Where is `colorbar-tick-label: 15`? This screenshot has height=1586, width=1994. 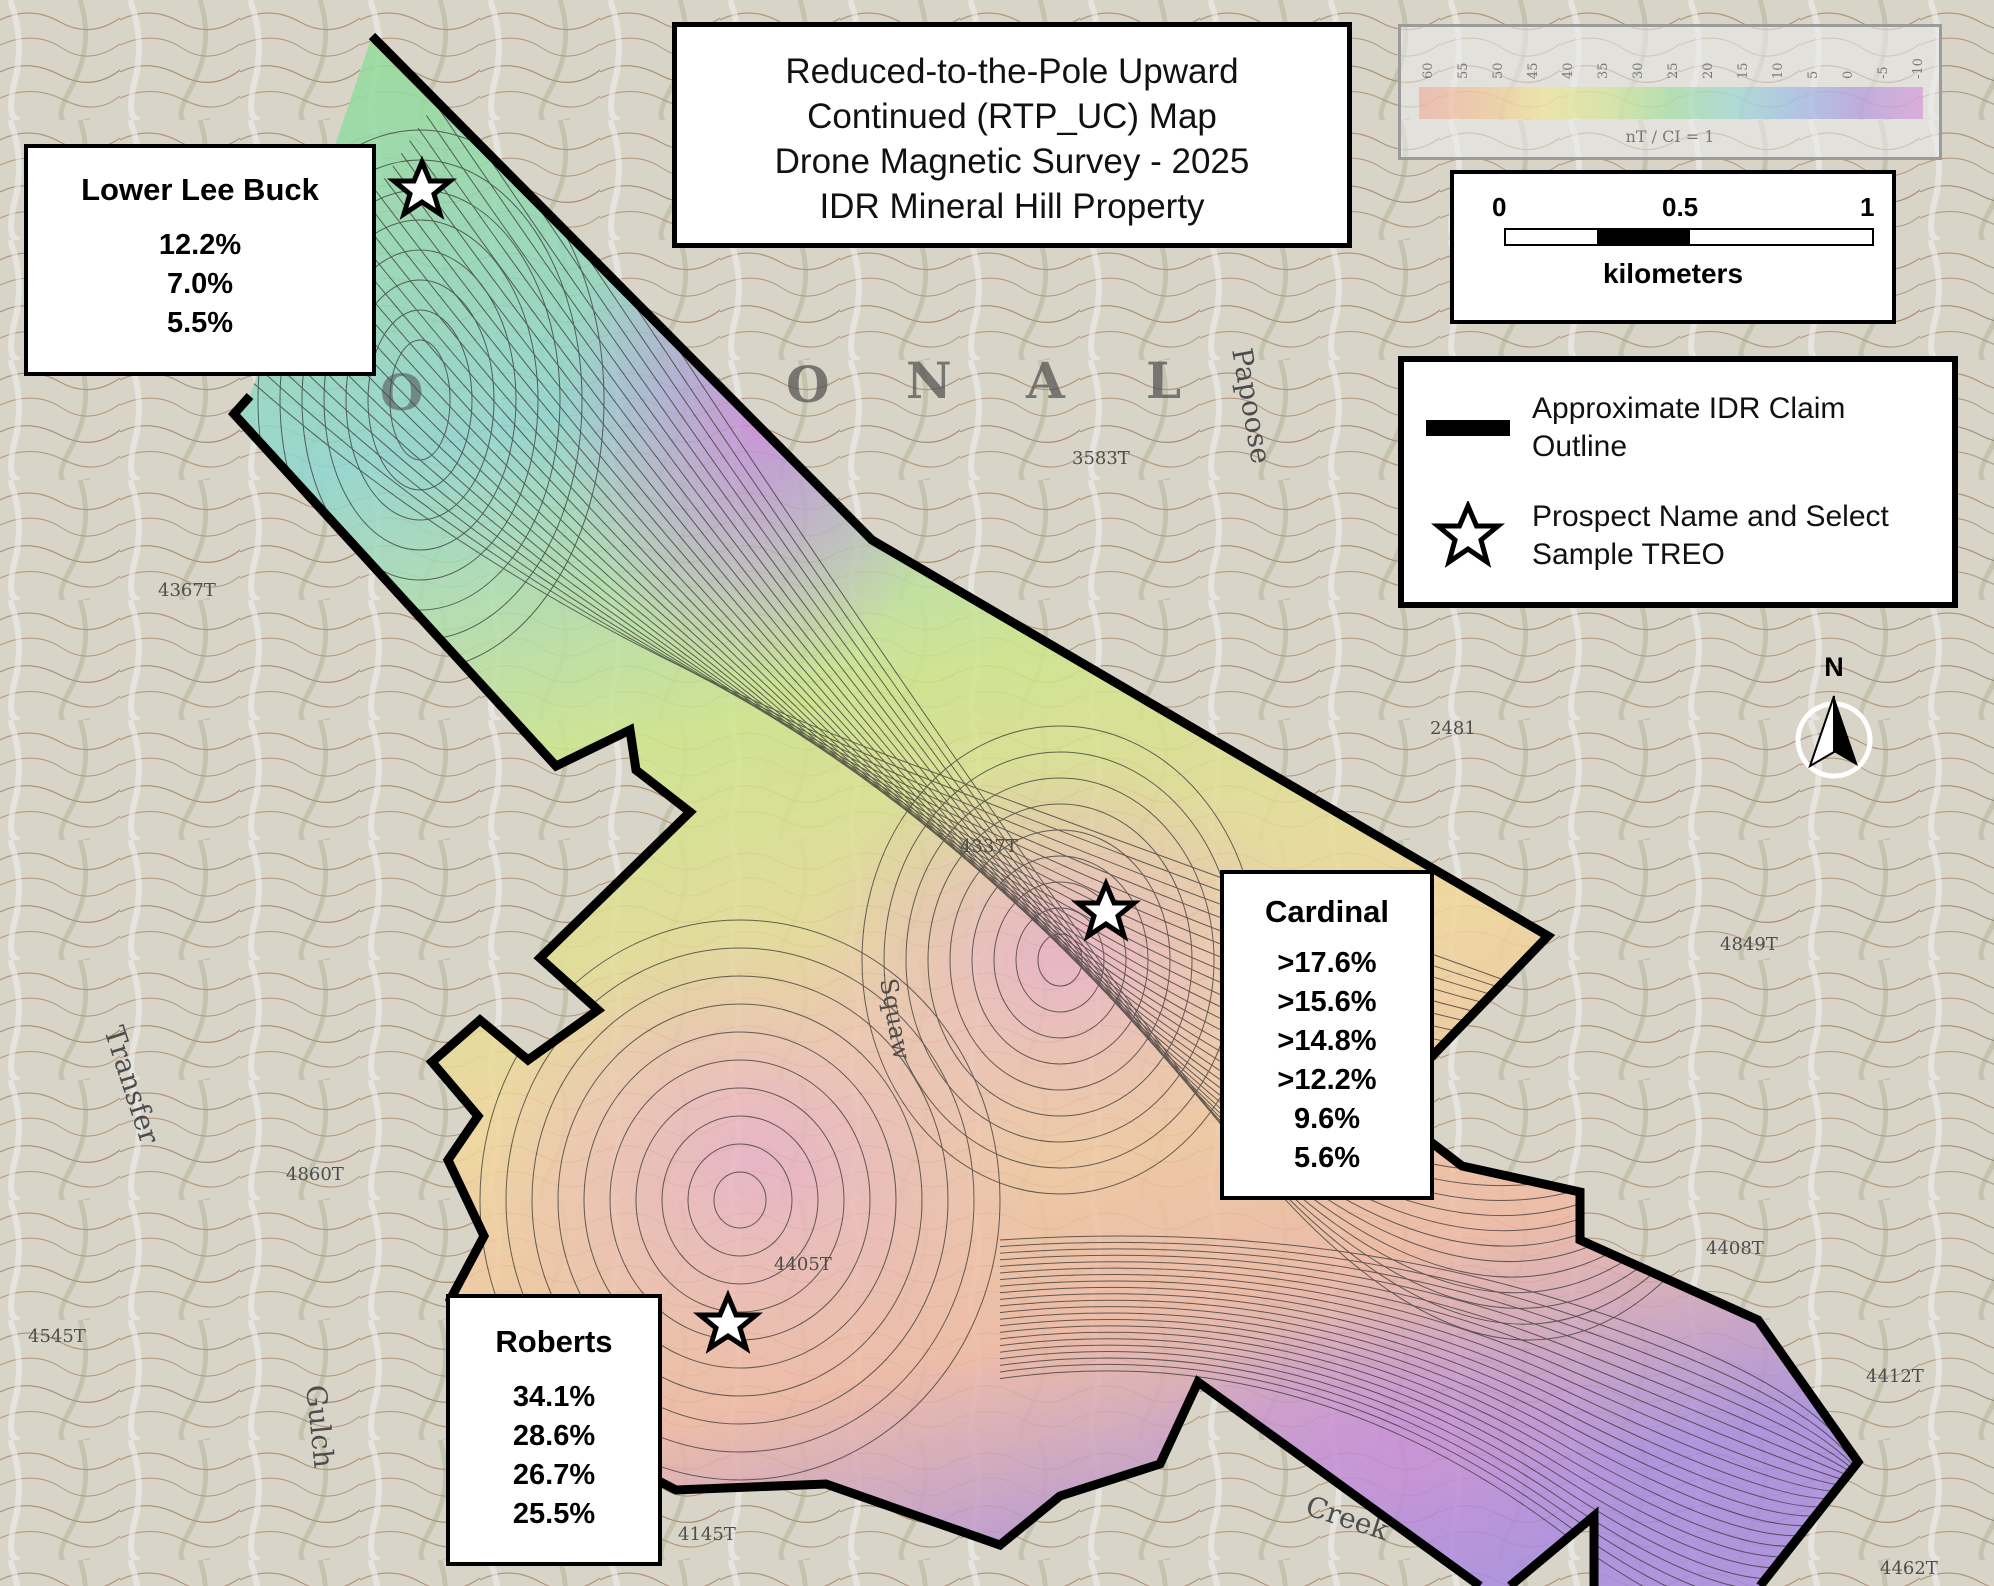 colorbar-tick-label: 15 is located at coordinates (1743, 70).